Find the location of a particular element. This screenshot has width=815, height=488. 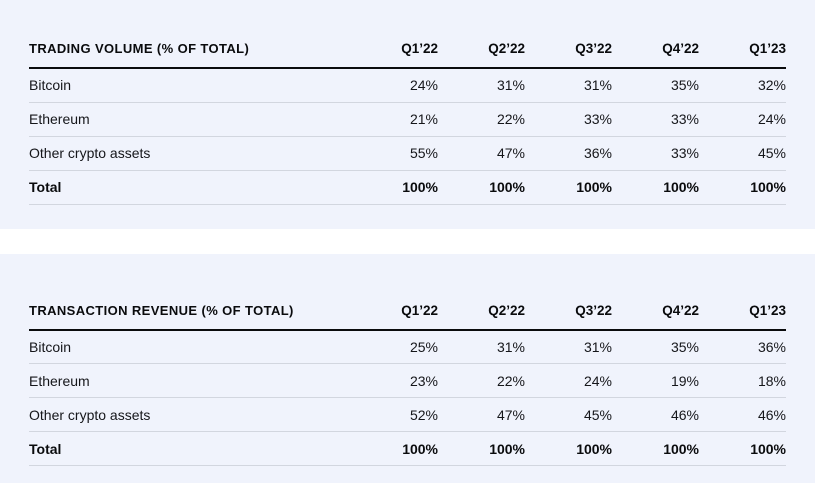

cell-value-3: 46% is located at coordinates (655, 414).